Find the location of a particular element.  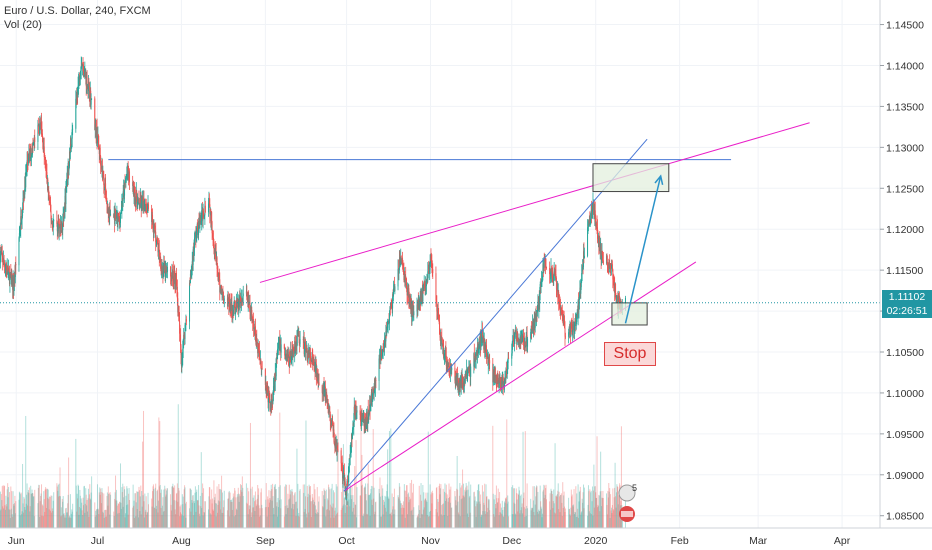

target-arrow is located at coordinates (643, 249).